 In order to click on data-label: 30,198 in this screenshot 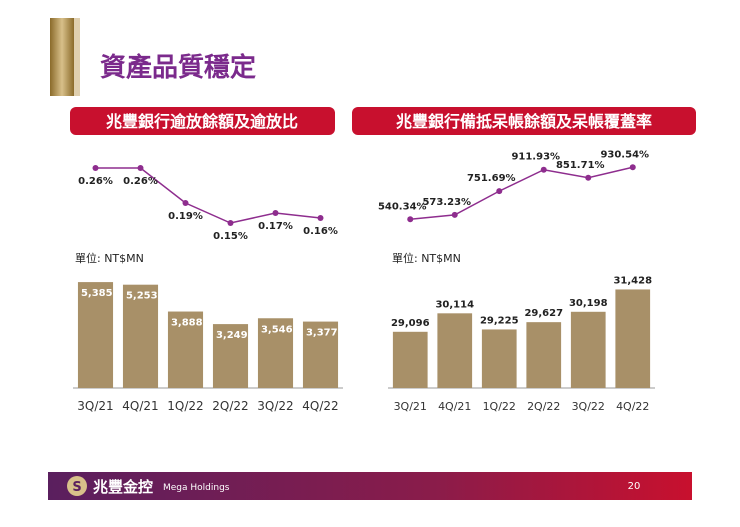, I will do `click(588, 303)`.